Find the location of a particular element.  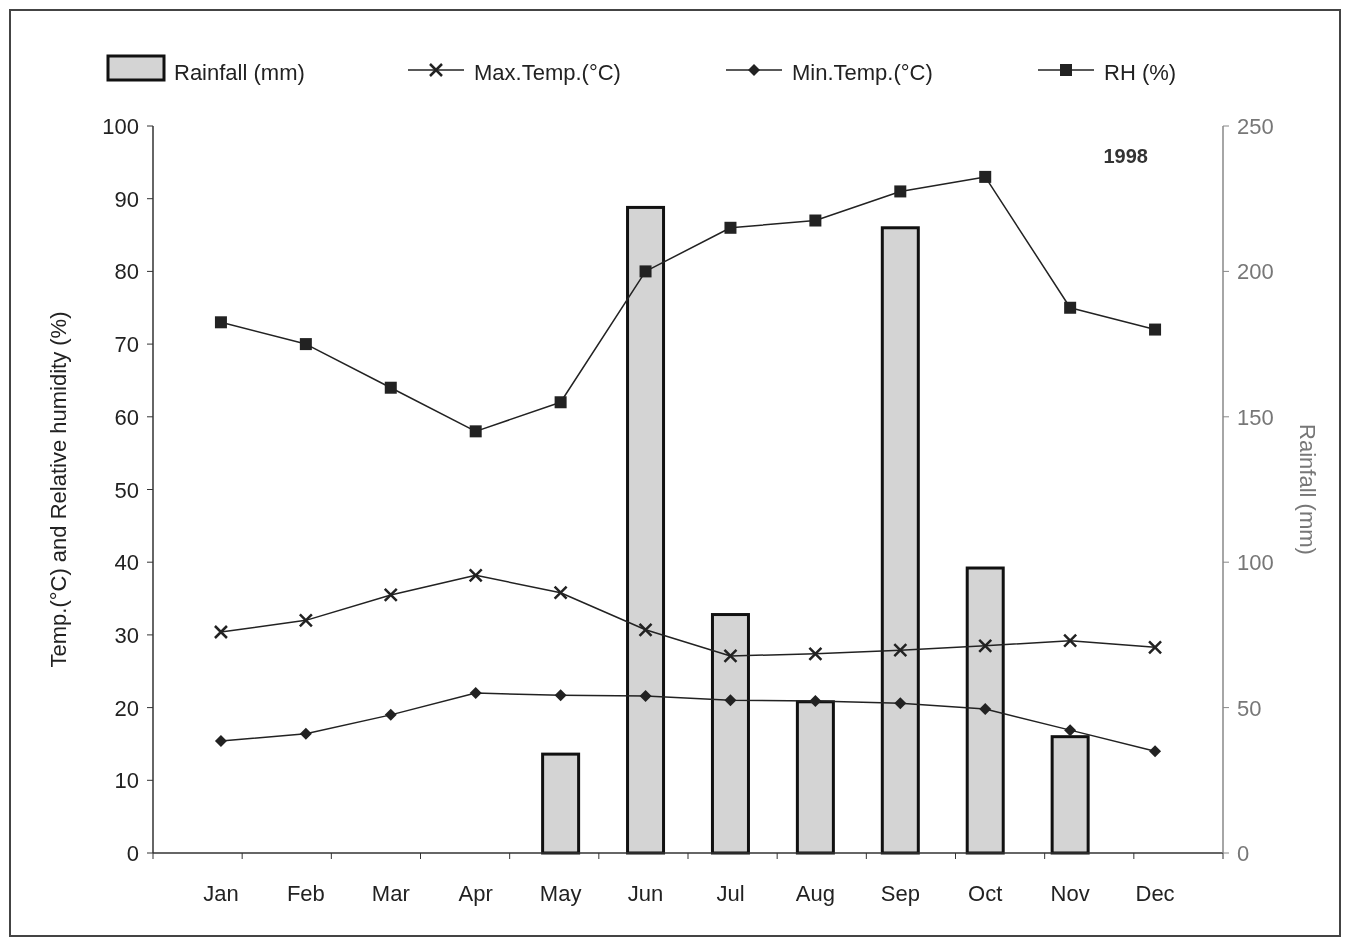

y-tick-label: 50 is located at coordinates (126, 490).